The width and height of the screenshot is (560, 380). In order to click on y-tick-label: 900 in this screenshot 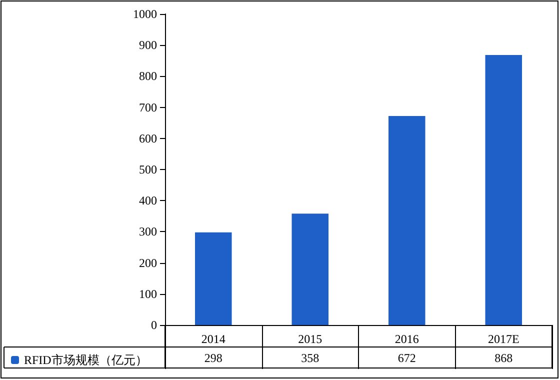, I will do `click(148, 45)`.